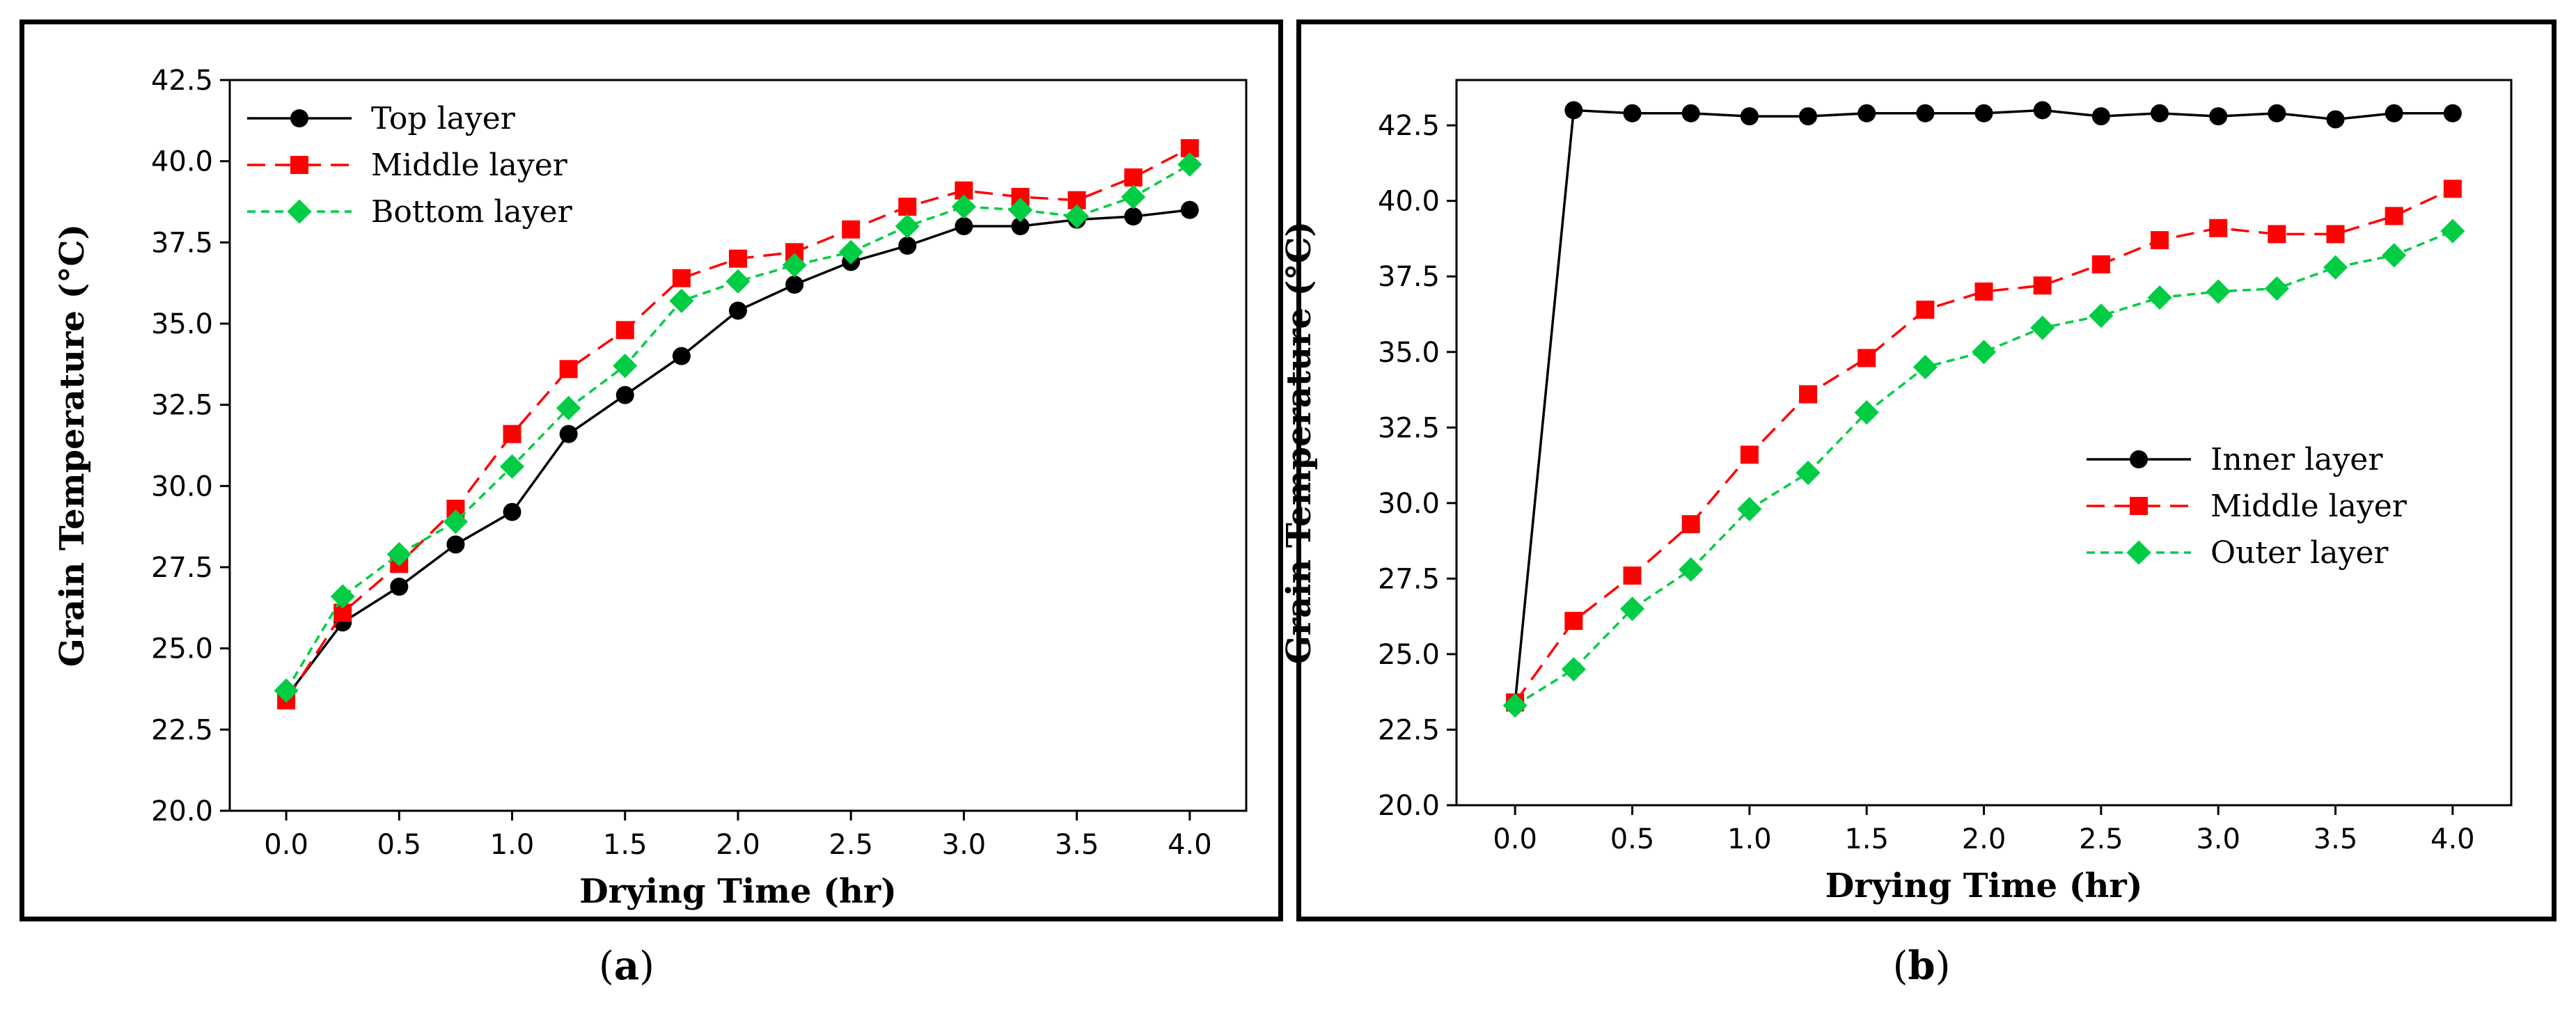 This screenshot has height=1014, width=2576. What do you see at coordinates (410, 165) in the screenshot?
I see `chart-a-legend: Top layer Middle layer Bottom layer` at bounding box center [410, 165].